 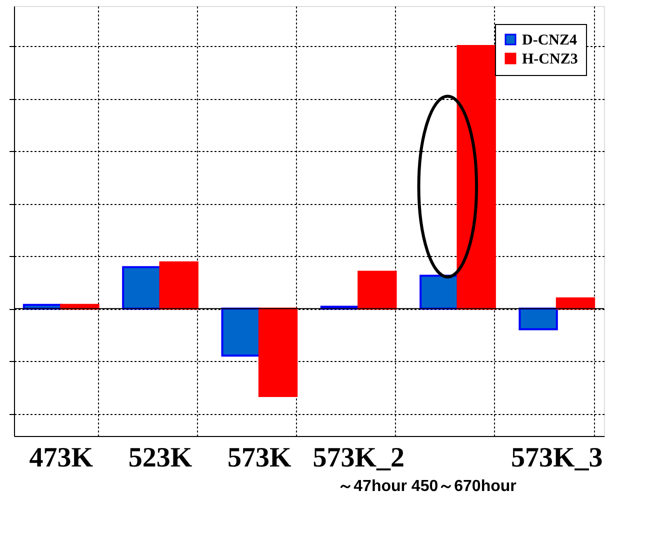 I want to click on x-tick-label: 573K_3, so click(x=557, y=458).